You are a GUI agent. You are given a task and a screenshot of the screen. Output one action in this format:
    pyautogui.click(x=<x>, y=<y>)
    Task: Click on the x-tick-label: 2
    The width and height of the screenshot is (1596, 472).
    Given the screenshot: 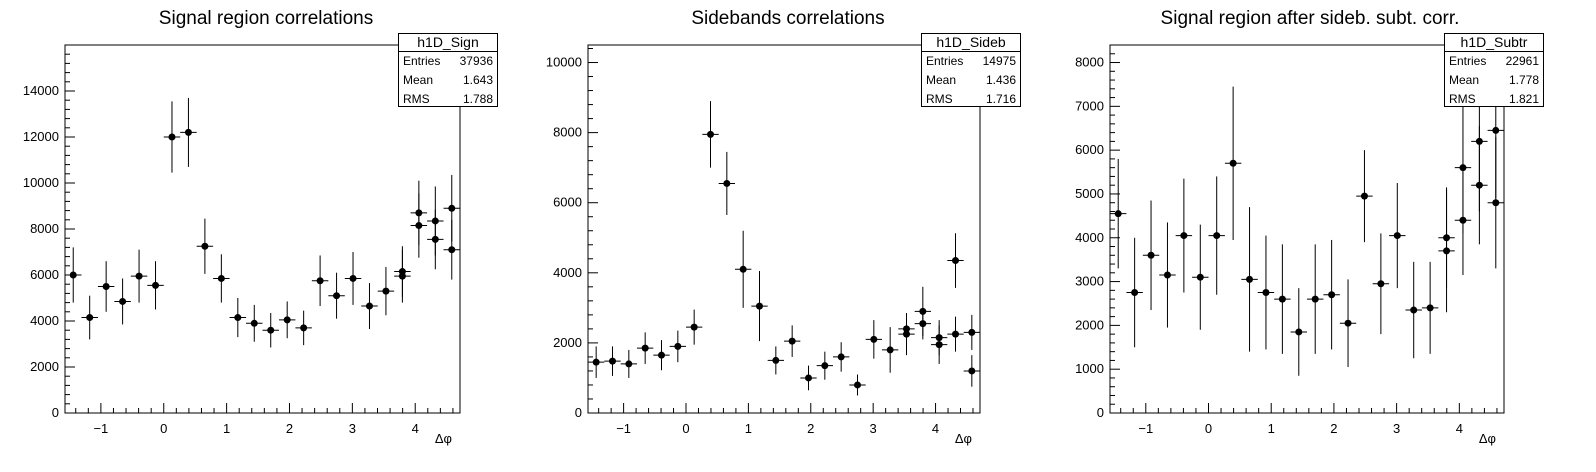 What is the action you would take?
    pyautogui.click(x=810, y=428)
    